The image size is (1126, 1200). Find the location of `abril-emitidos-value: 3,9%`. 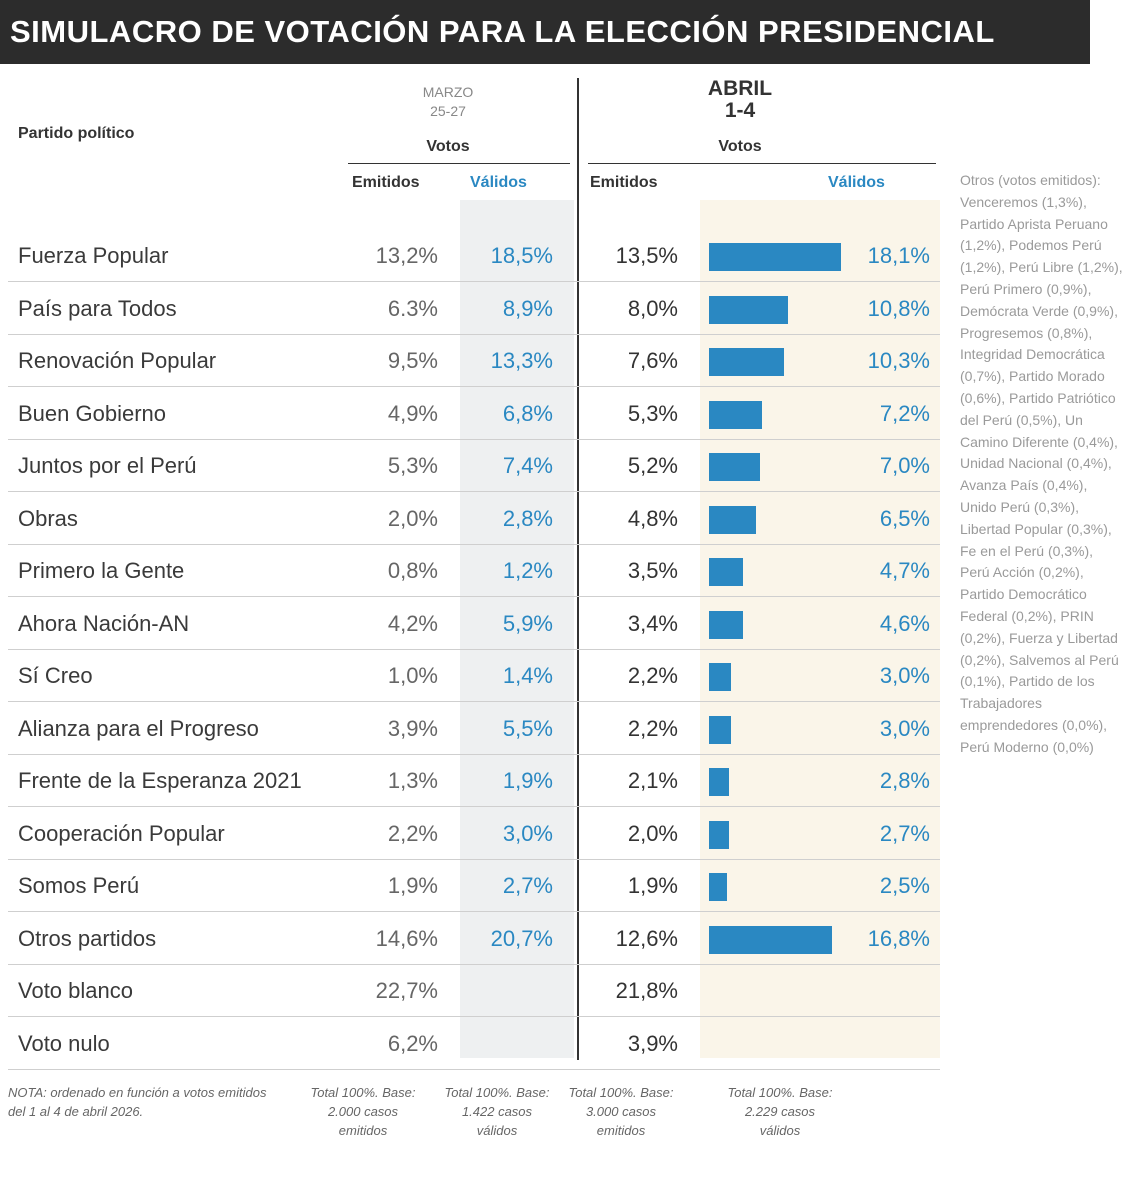

abril-emitidos-value: 3,9% is located at coordinates (652, 1043).